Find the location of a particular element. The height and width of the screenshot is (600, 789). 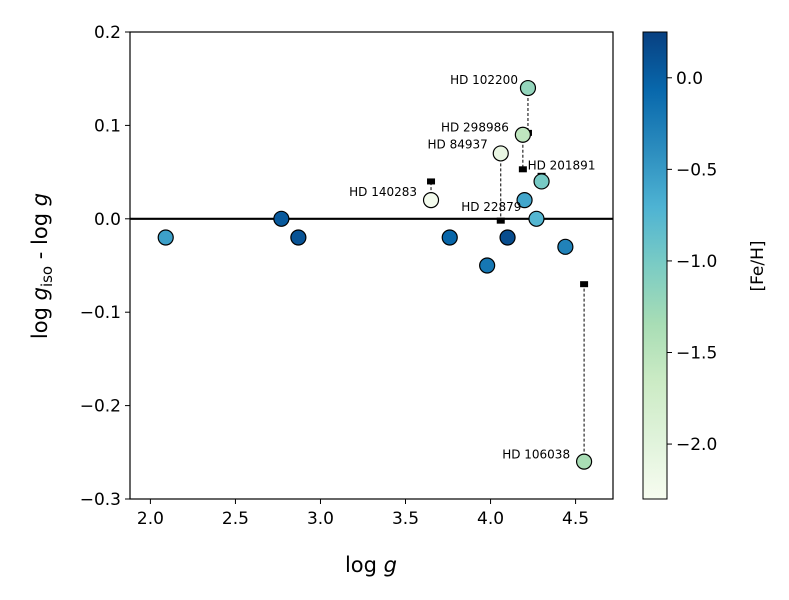

colorbar-tick-label: −1.0 is located at coordinates (696, 262).